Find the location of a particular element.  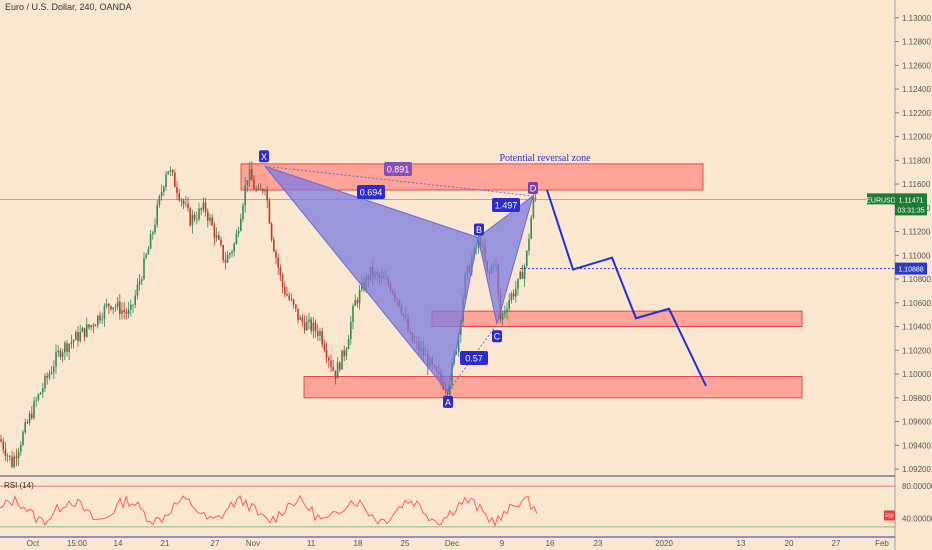

reversal-zone-title: Potential reversal zone is located at coordinates (545, 158).